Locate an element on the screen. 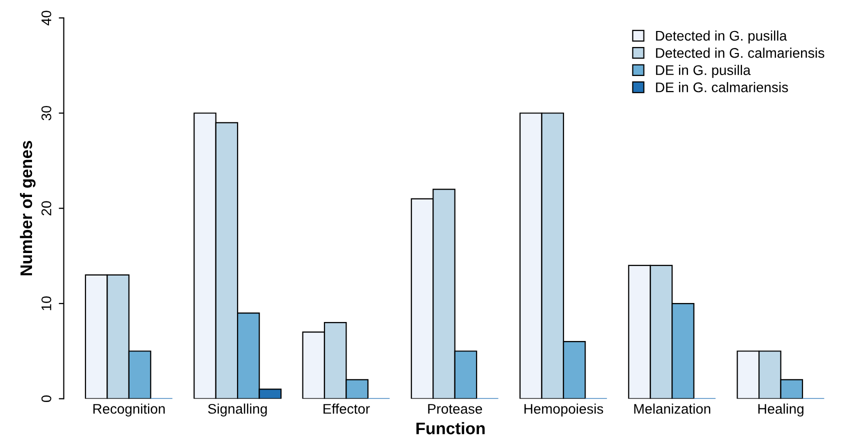  x-tick-label: Protease is located at coordinates (455, 409).